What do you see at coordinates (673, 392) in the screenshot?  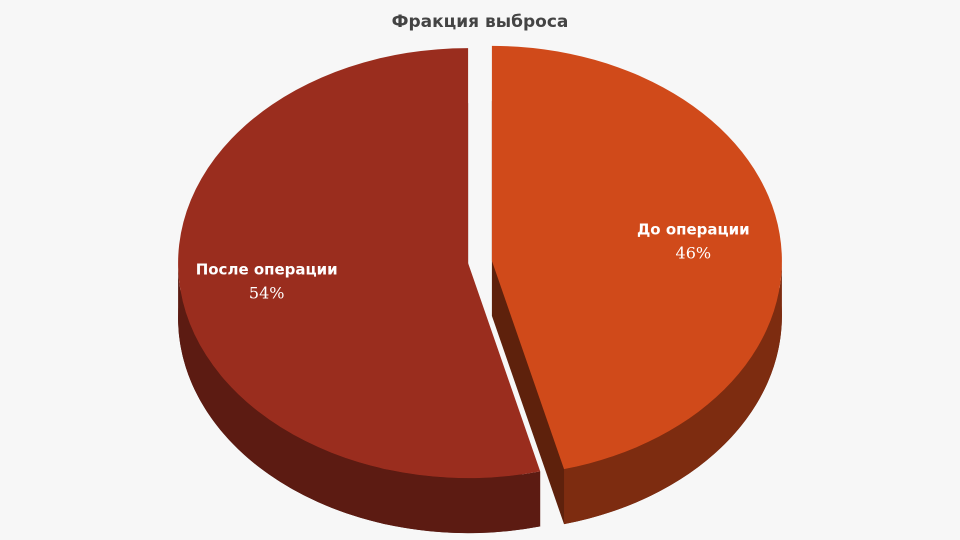 I see `slice-side` at bounding box center [673, 392].